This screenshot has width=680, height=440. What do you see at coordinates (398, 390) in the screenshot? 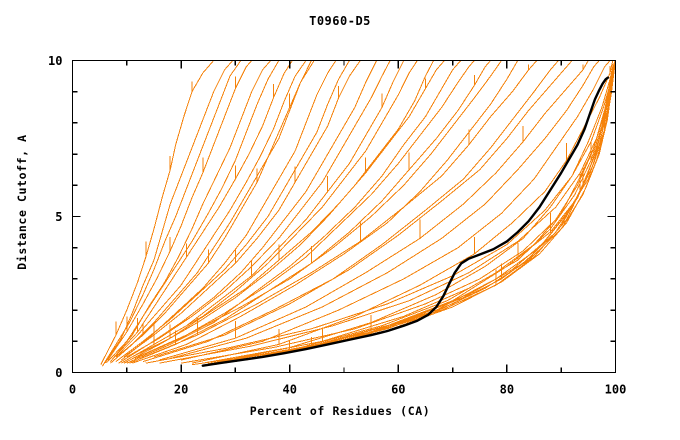
I see `x-axis-tick-label: 60` at bounding box center [398, 390].